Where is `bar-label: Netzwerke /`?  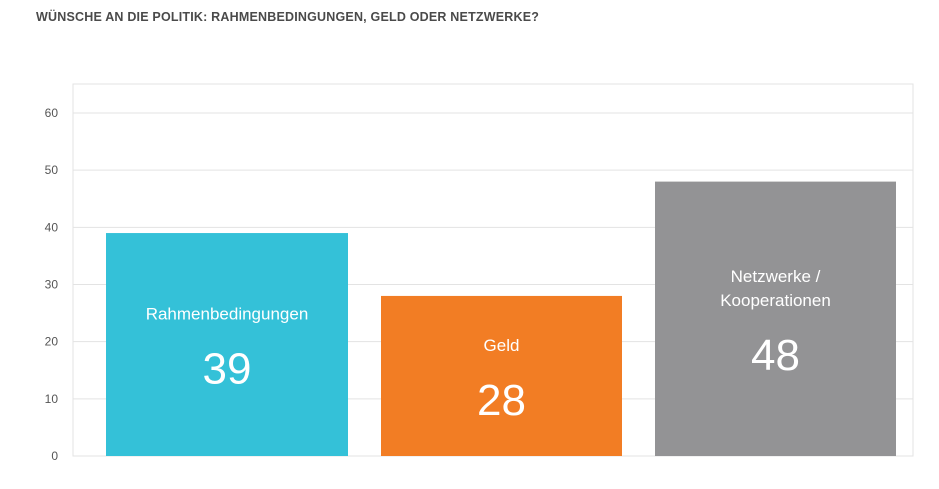
bar-label: Netzwerke / is located at coordinates (776, 276).